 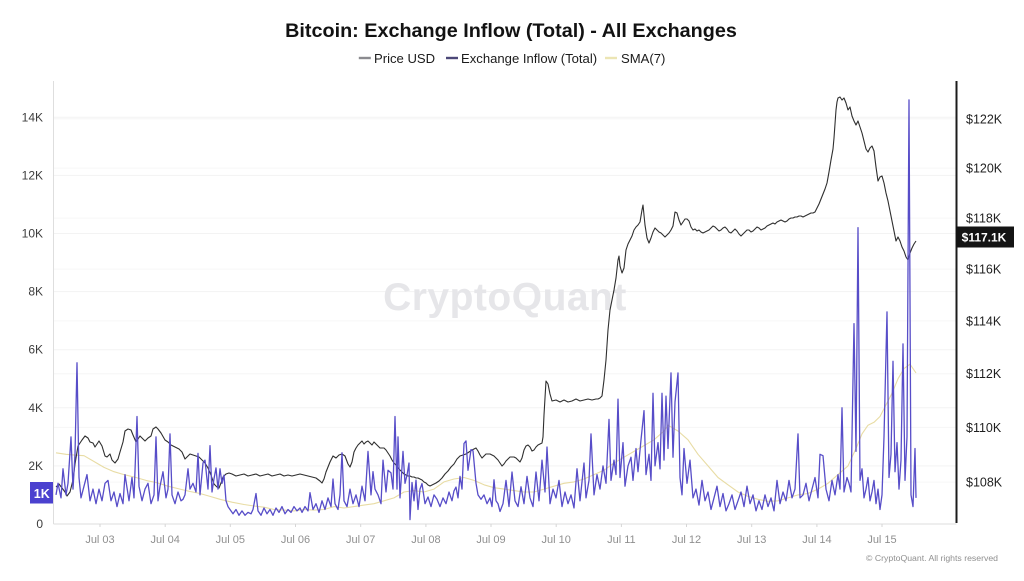 I want to click on svg-text: Jul 10, so click(x=556, y=540).